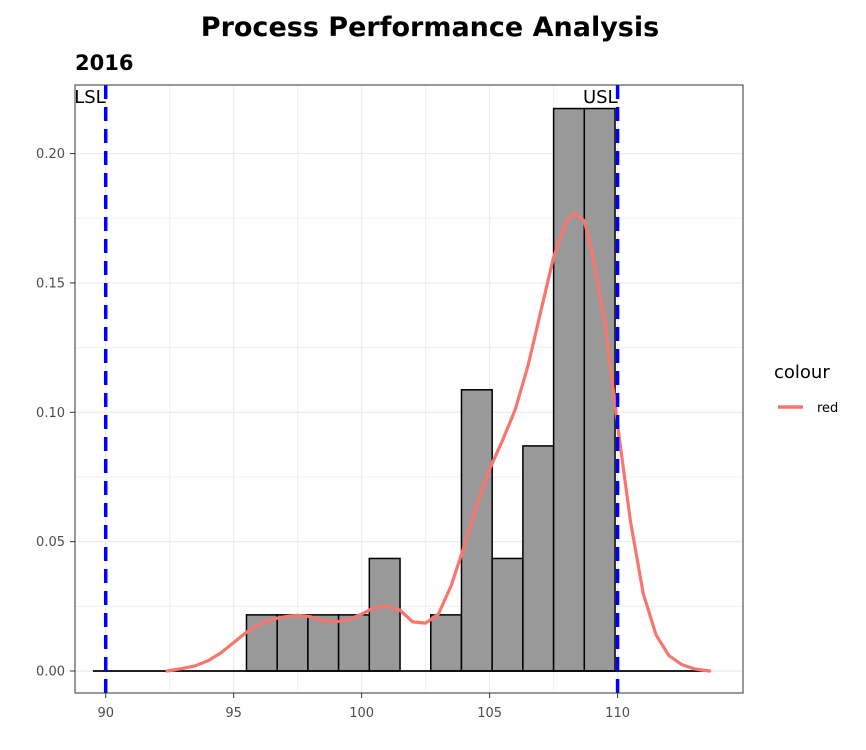 The width and height of the screenshot is (866, 750). What do you see at coordinates (50, 542) in the screenshot?
I see `y-tick-label: 0.05` at bounding box center [50, 542].